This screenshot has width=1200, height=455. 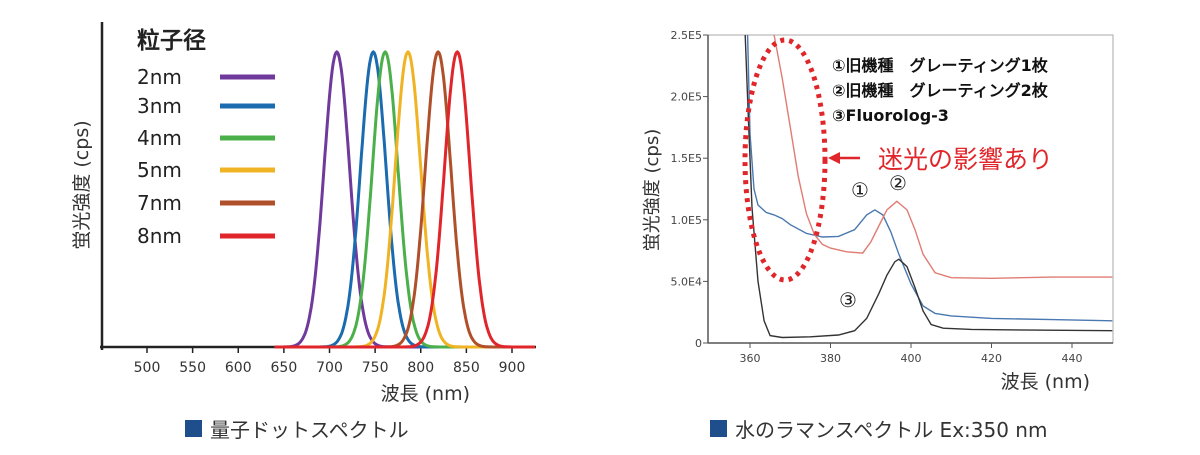 I want to click on caption-left-text: 量子ドットスペクトル, so click(x=309, y=430).